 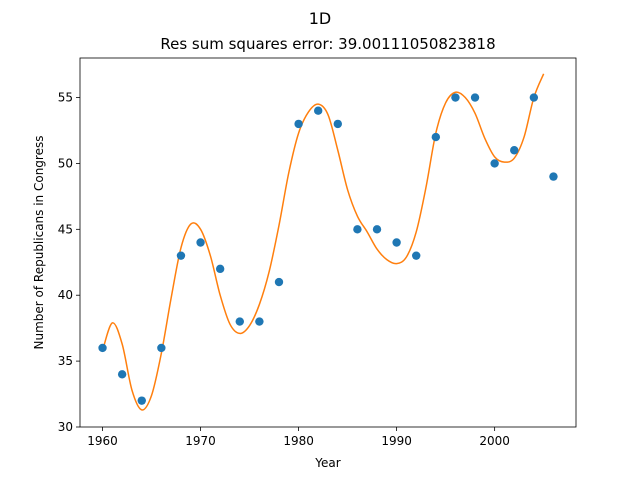 What do you see at coordinates (65, 98) in the screenshot?
I see `y-tick-label: 55` at bounding box center [65, 98].